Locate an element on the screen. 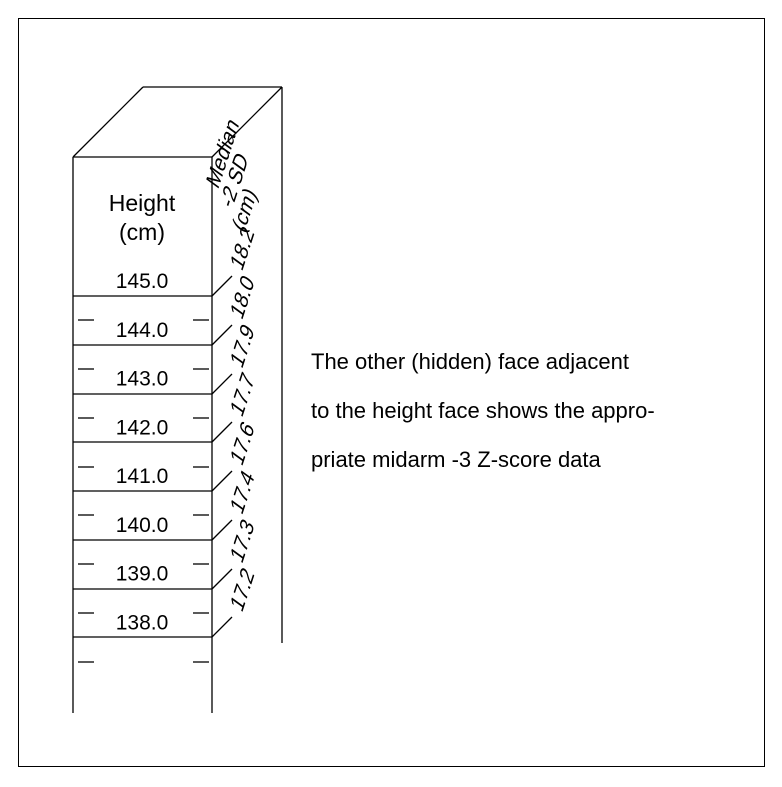 Image resolution: width=782 pixels, height=787 pixels. midarm-value: 18.0 is located at coordinates (242, 296).